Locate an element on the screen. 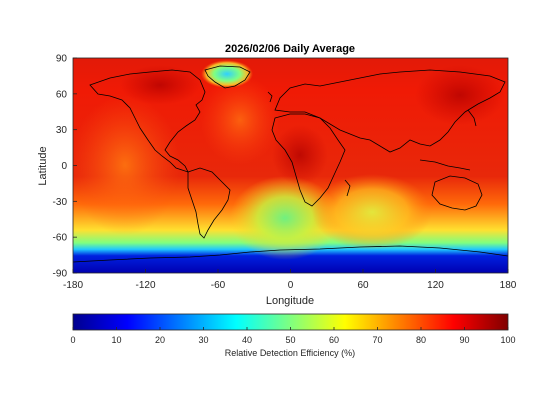 This screenshot has width=560, height=420. region-south-atlantic is located at coordinates (285, 218).